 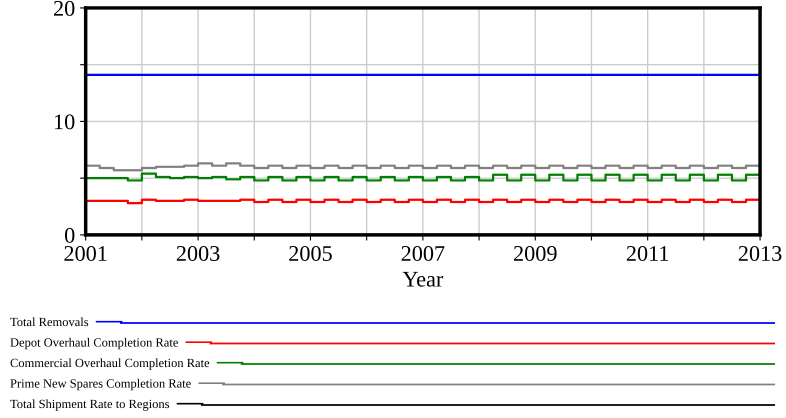 What do you see at coordinates (85, 253) in the screenshot?
I see `x-tick-label: 2001` at bounding box center [85, 253].